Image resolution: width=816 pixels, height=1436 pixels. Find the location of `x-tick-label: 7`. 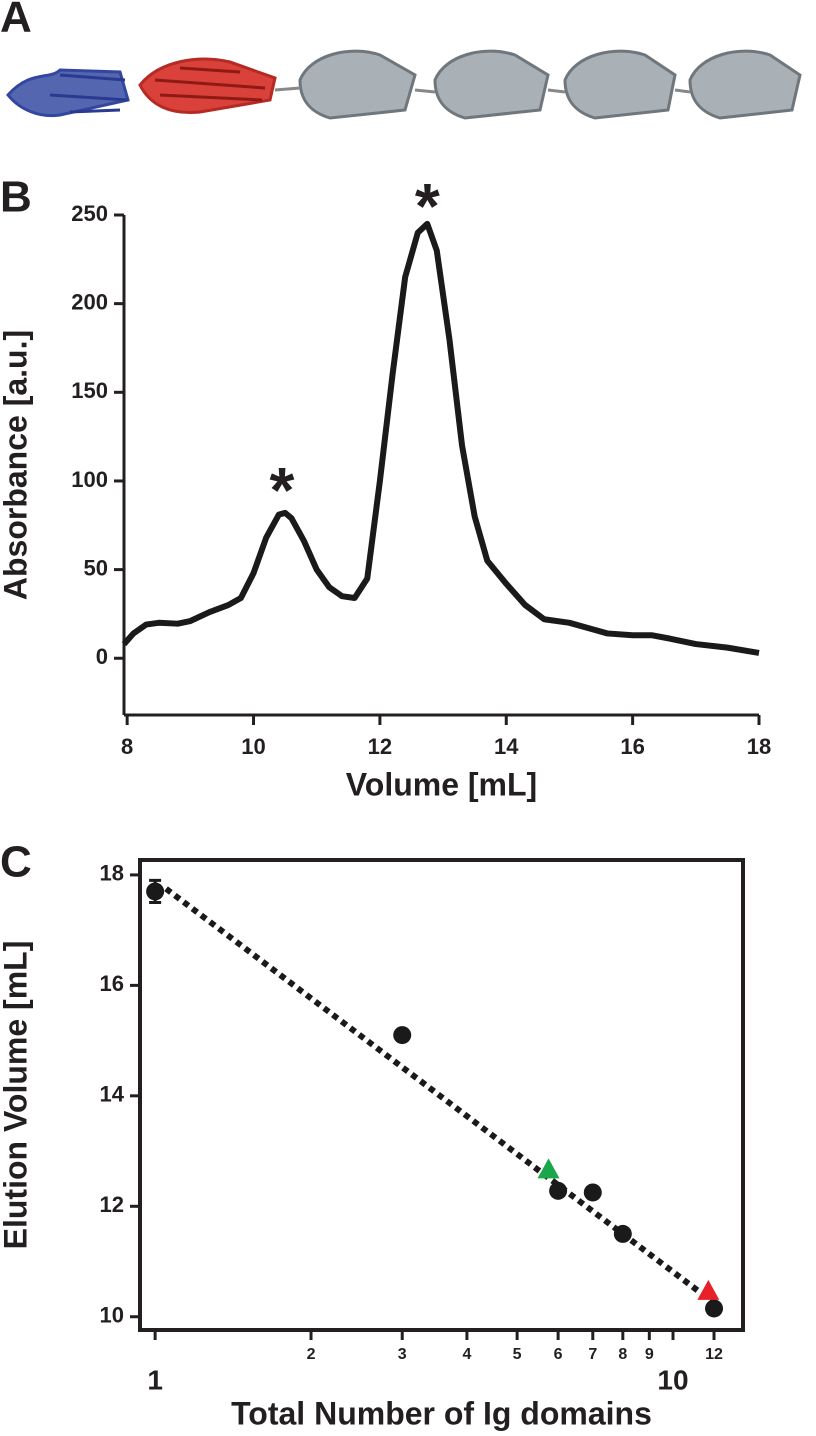

x-tick-label: 7 is located at coordinates (592, 1354).